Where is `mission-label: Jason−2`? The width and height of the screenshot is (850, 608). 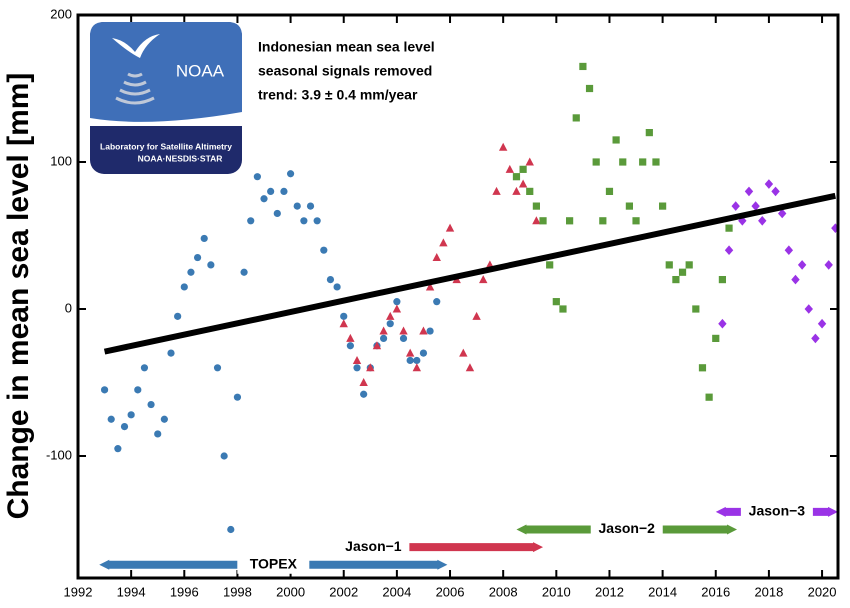
mission-label: Jason−2 is located at coordinates (627, 528).